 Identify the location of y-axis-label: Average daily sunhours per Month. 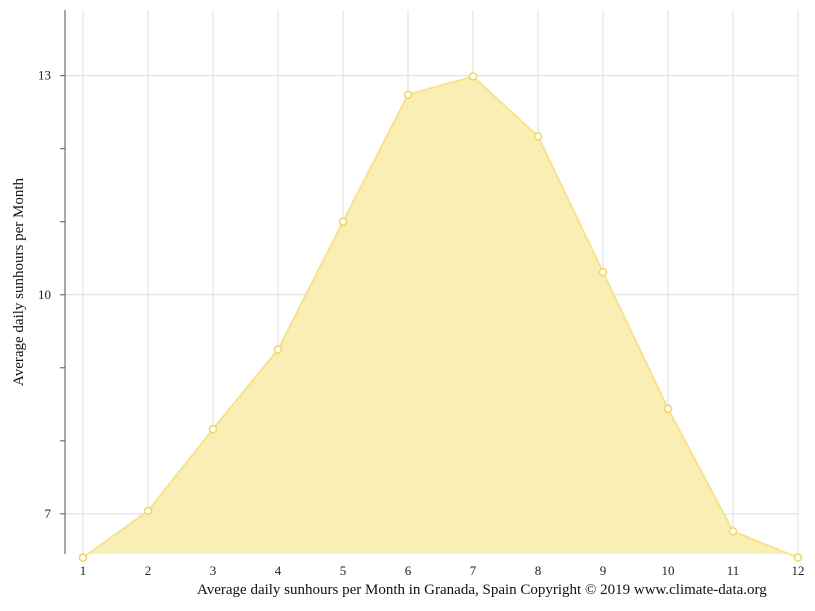
(19, 282).